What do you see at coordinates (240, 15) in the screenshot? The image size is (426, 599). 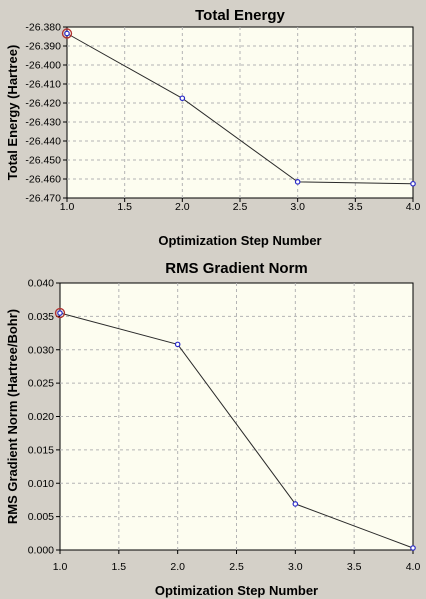 I see `chart-1-title: Total Energy` at bounding box center [240, 15].